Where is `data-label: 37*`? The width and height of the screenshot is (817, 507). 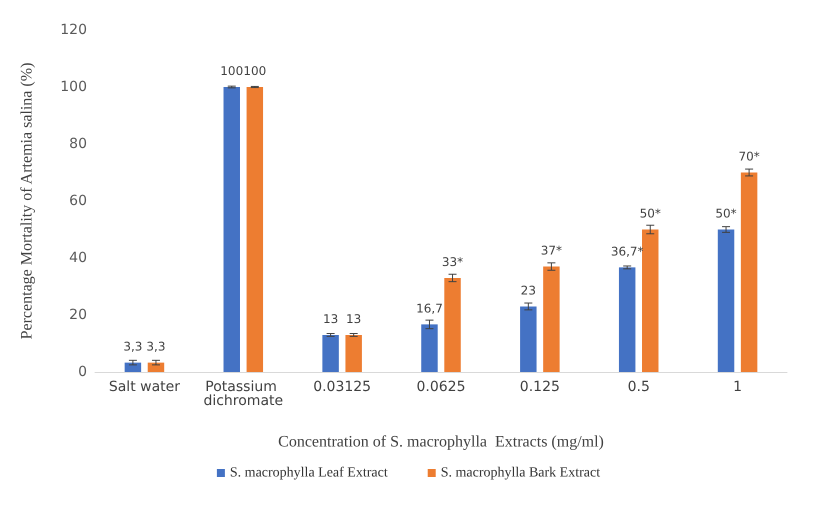 data-label: 37* is located at coordinates (551, 251).